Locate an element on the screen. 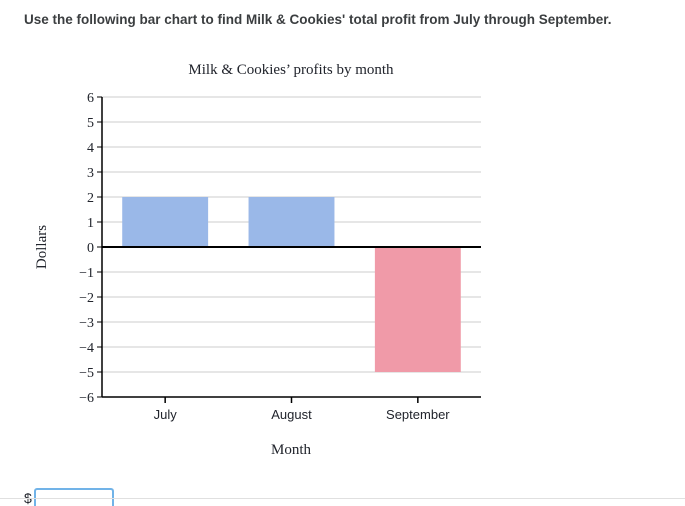 This screenshot has width=685, height=506. x-tick-label: July is located at coordinates (166, 414).